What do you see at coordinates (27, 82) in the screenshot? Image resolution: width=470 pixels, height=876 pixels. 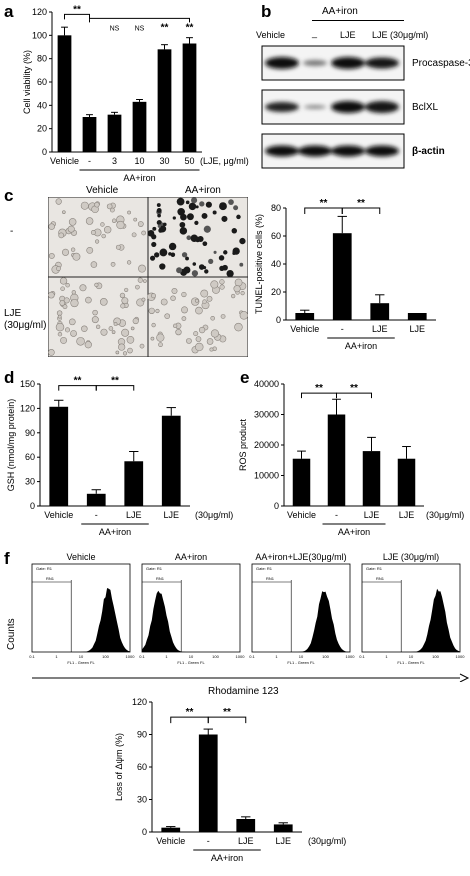 I see `y-axis-label: Cell viability (%)` at bounding box center [27, 82].